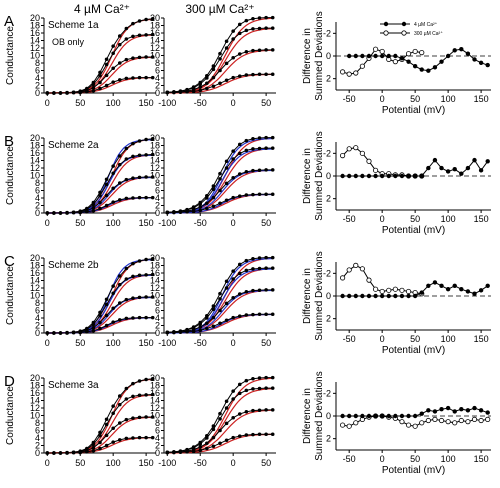 This screenshot has width=500, height=488. Describe the element at coordinates (327, 273) in the screenshot. I see `diff-y-tick-label: -2` at that location.